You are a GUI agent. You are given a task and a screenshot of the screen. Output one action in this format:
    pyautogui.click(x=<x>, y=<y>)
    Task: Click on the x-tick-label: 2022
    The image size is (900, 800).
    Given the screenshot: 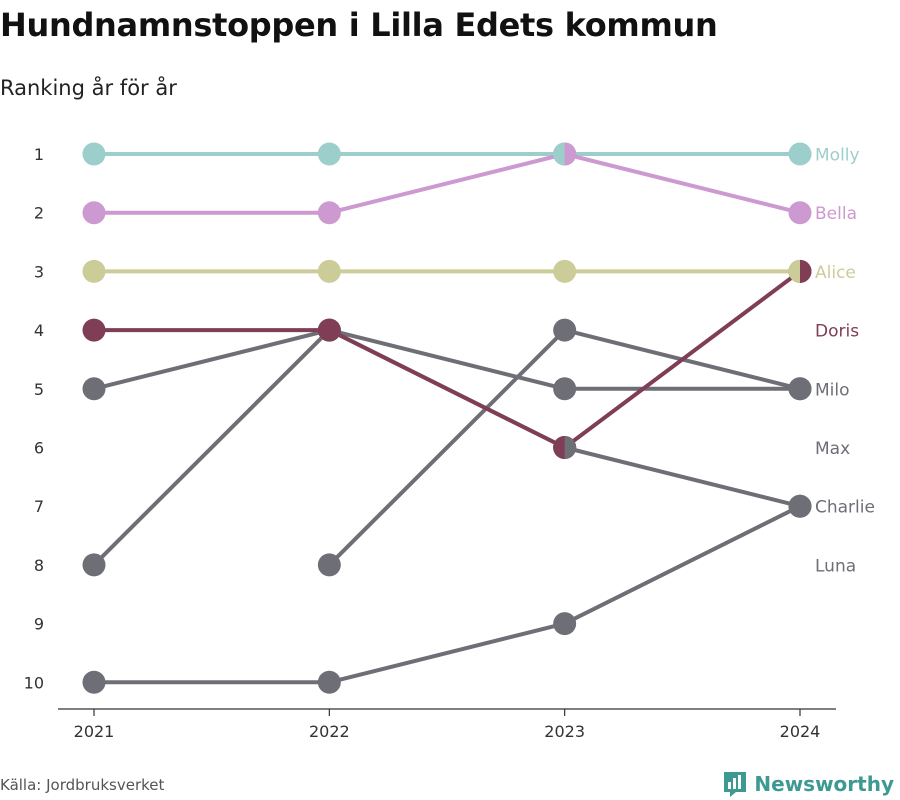 What is the action you would take?
    pyautogui.click(x=329, y=731)
    